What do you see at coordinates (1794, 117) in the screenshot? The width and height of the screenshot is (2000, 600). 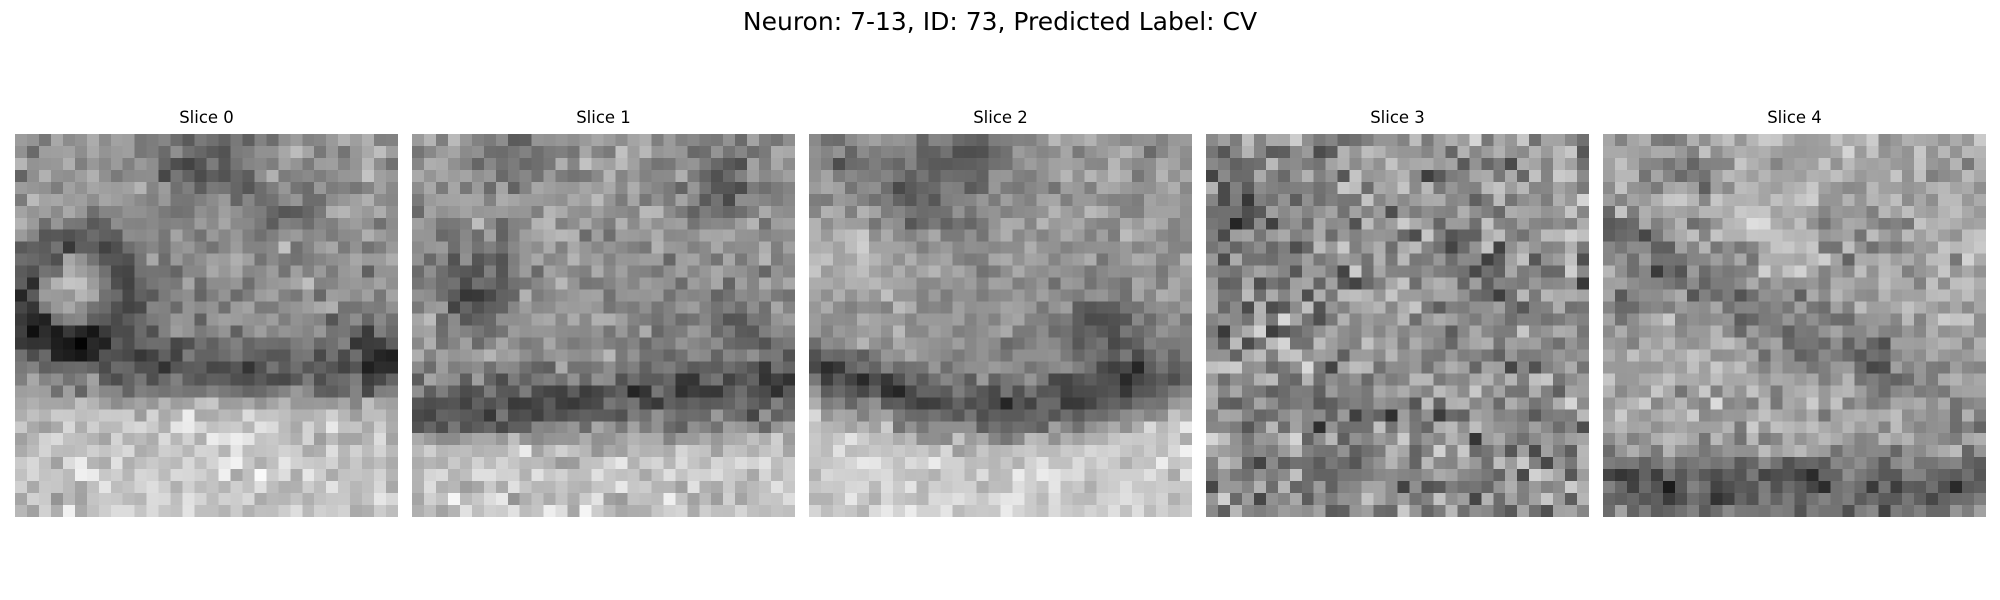 I see `slice-title: Slice 4` at bounding box center [1794, 117].